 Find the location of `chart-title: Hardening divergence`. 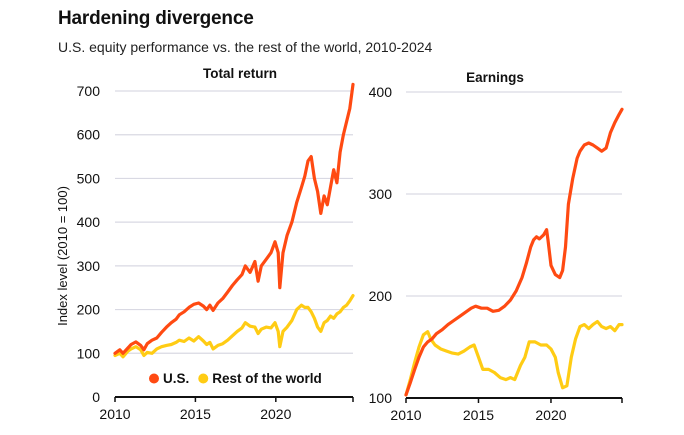

chart-title: Hardening divergence is located at coordinates (156, 18).